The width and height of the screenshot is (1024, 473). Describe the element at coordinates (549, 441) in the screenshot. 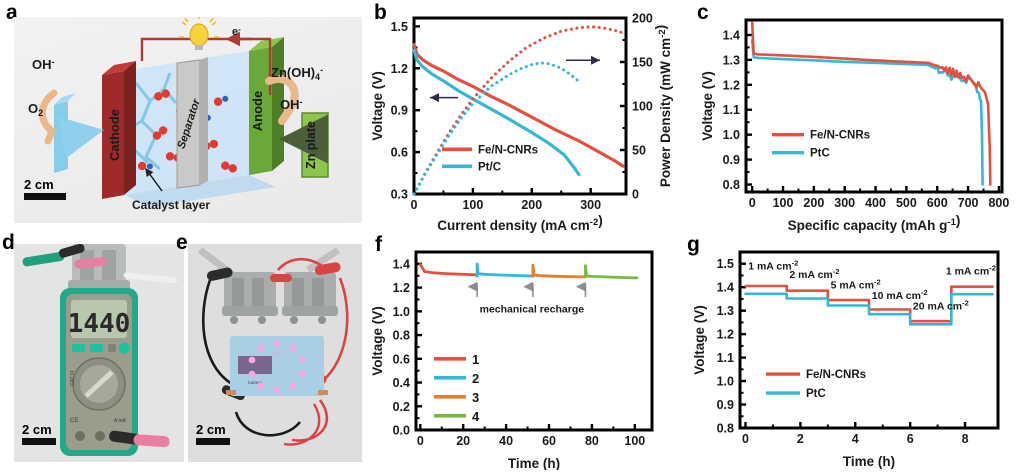

I see `svg-text: 60` at that location.